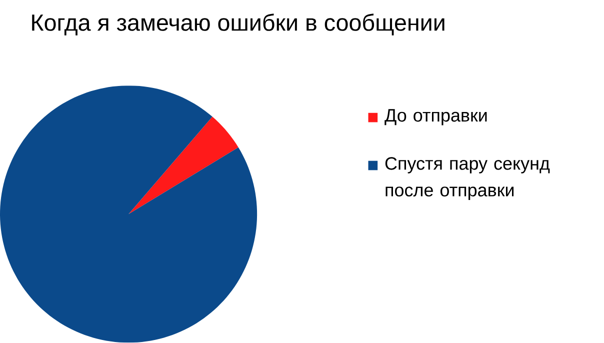 Image resolution: width=604 pixels, height=343 pixels. What do you see at coordinates (238, 25) in the screenshot?
I see `chart-title: Когда я замечаю ошибки в сообщении` at bounding box center [238, 25].